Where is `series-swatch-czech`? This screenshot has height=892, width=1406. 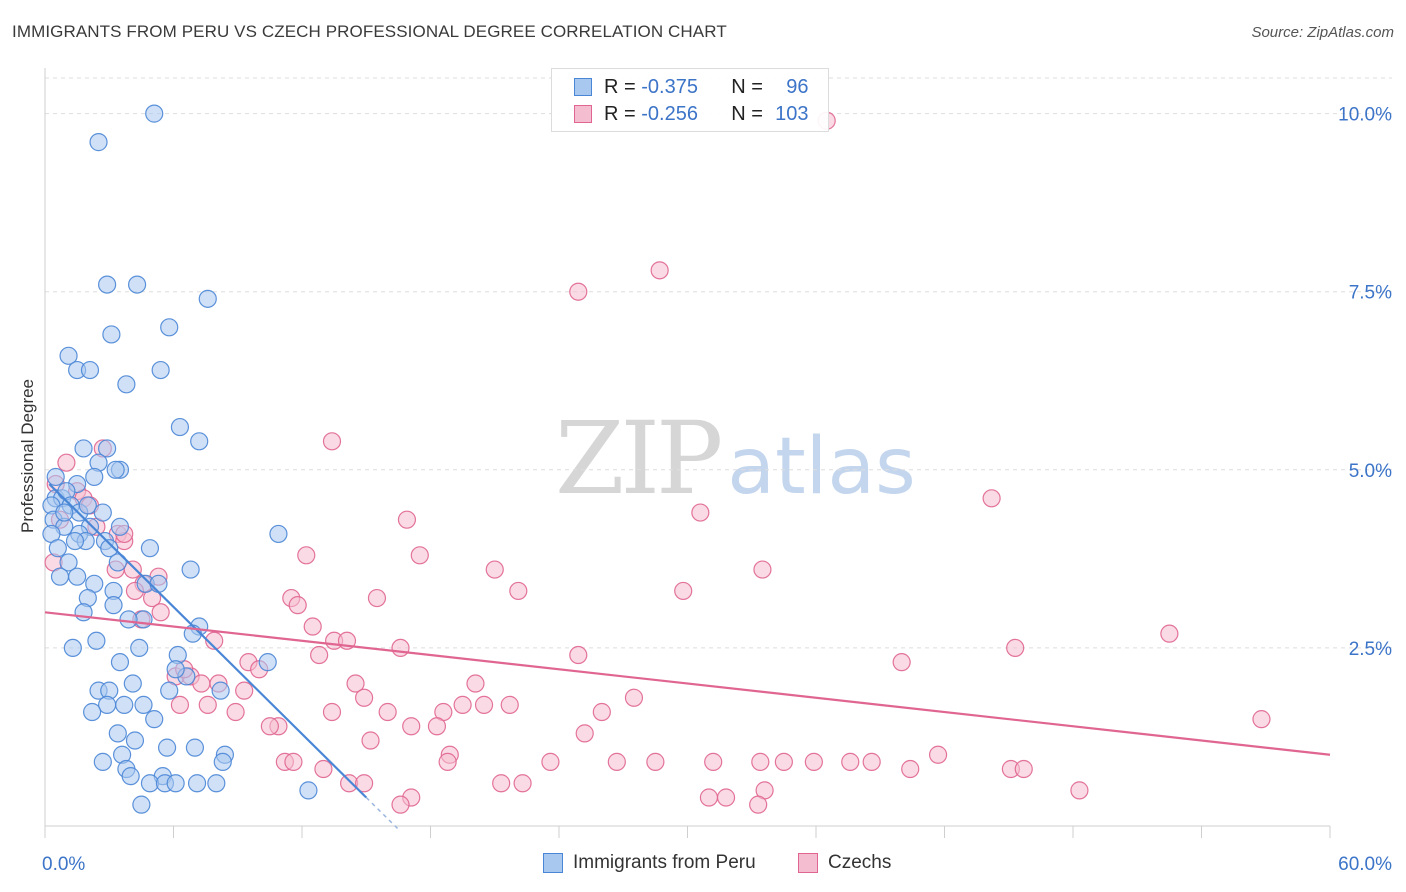
series-swatch-czech is located at coordinates (808, 863).